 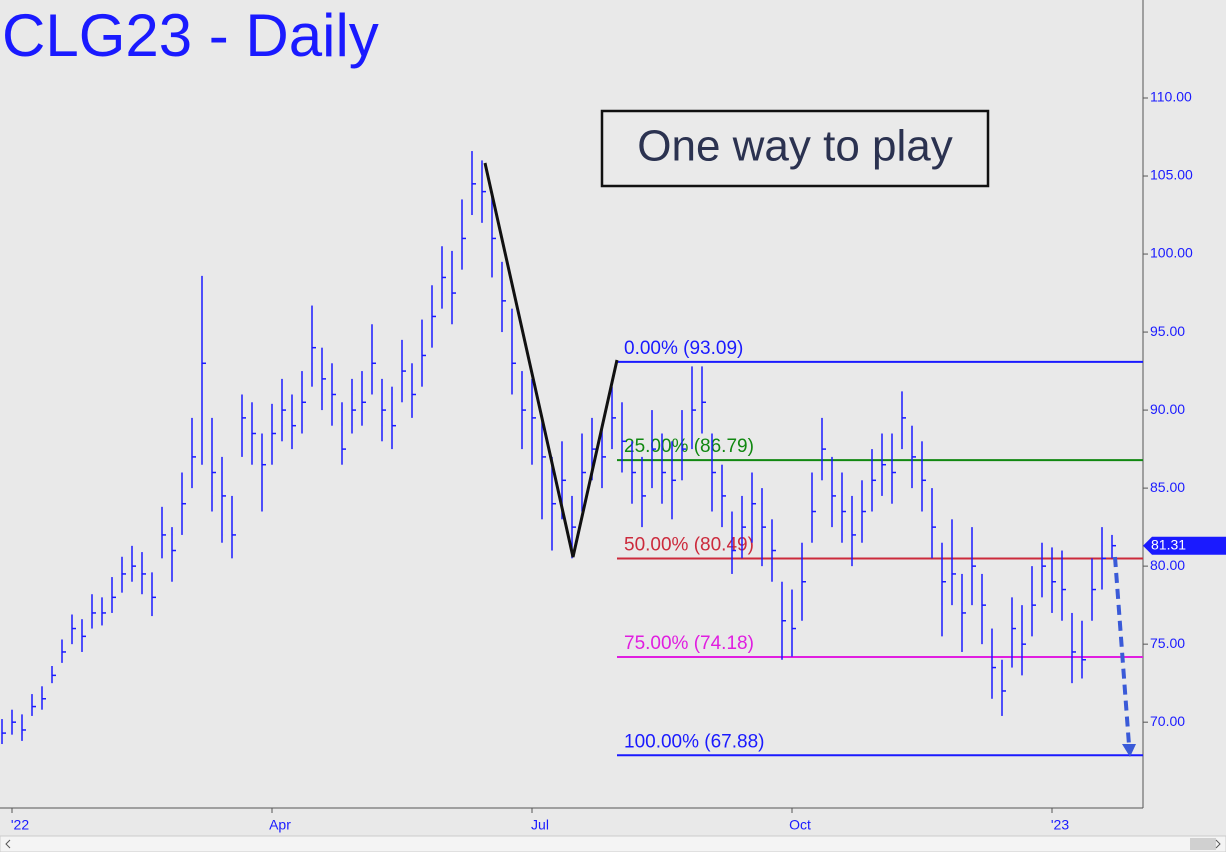 I want to click on swing-lines, so click(x=551, y=360).